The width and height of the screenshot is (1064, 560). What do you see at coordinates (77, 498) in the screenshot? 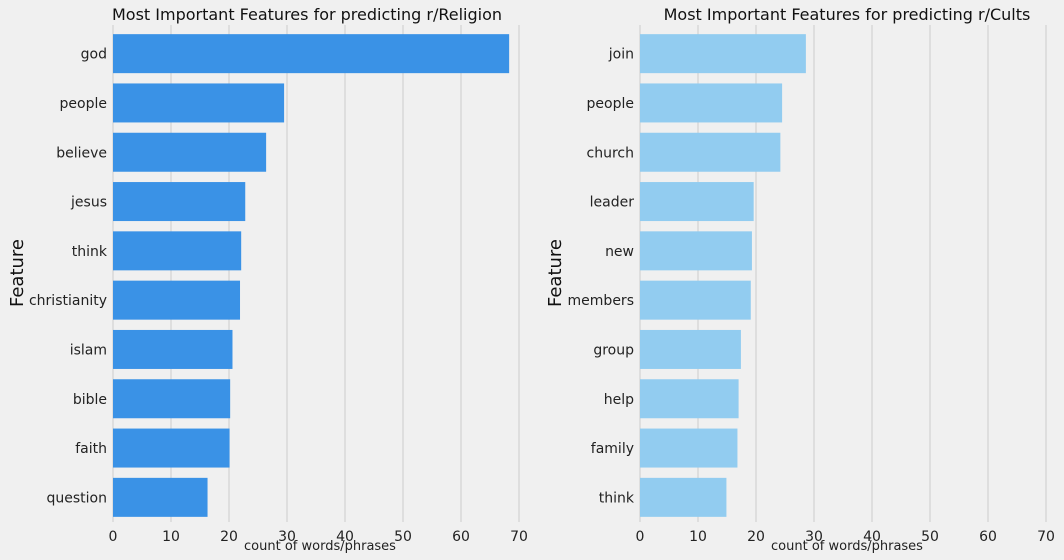
I see `y-tick-label: question` at bounding box center [77, 498].